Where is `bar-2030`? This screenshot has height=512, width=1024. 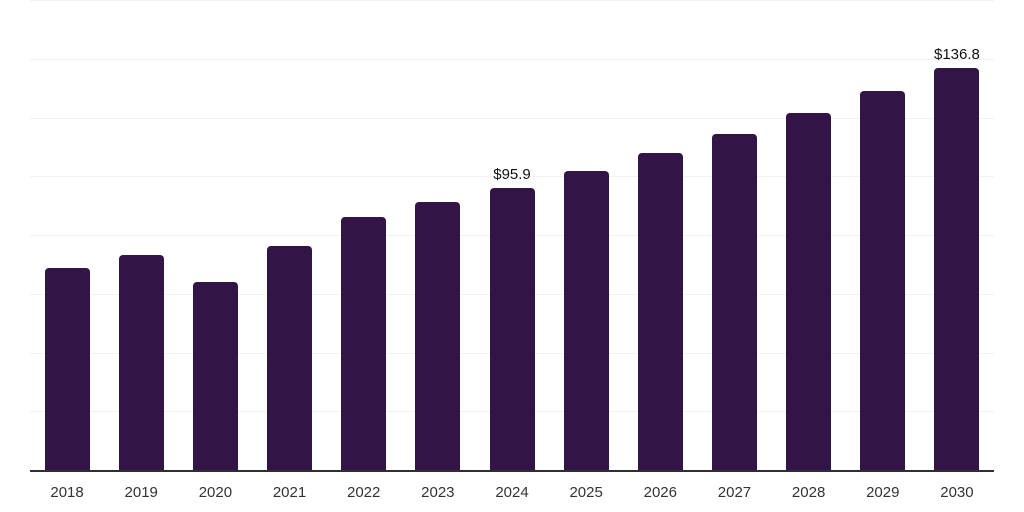 bar-2030 is located at coordinates (957, 269).